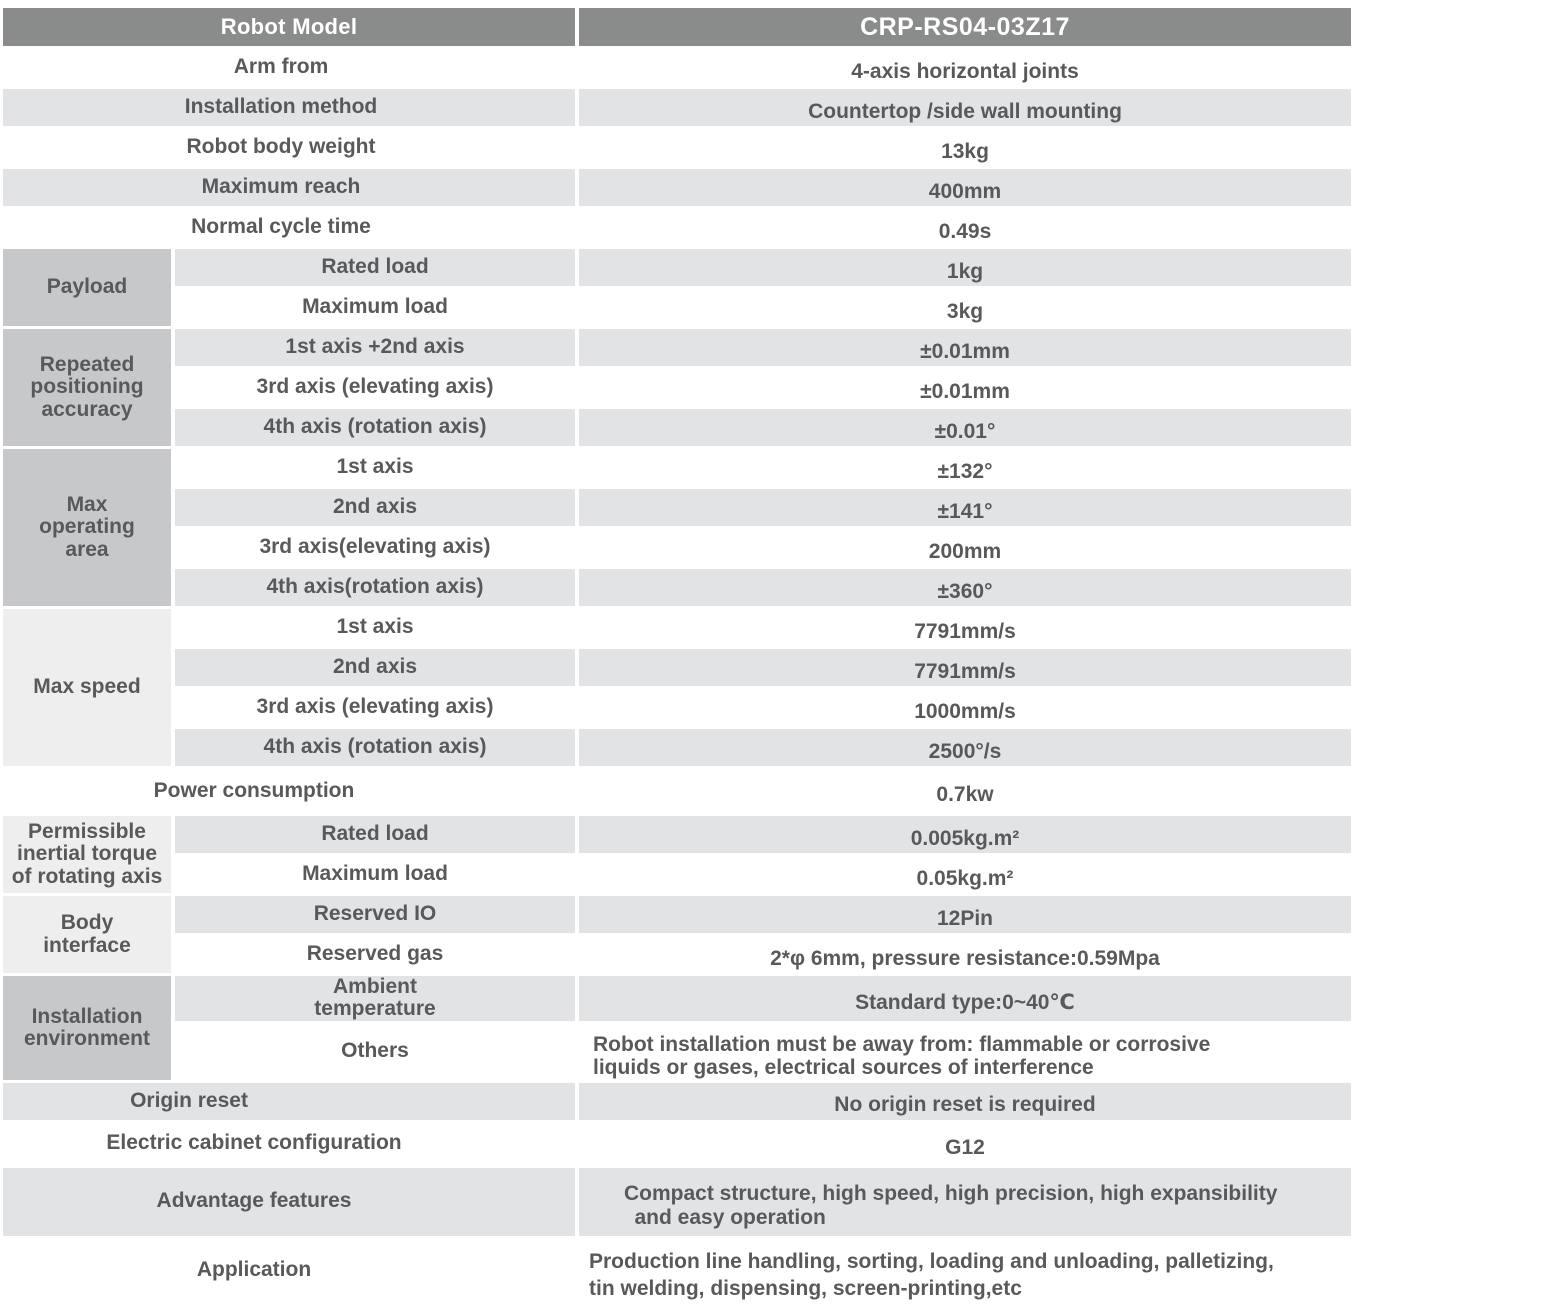 The height and width of the screenshot is (1306, 1556). I want to click on reserved-gas-label: Reserved gas, so click(375, 954).